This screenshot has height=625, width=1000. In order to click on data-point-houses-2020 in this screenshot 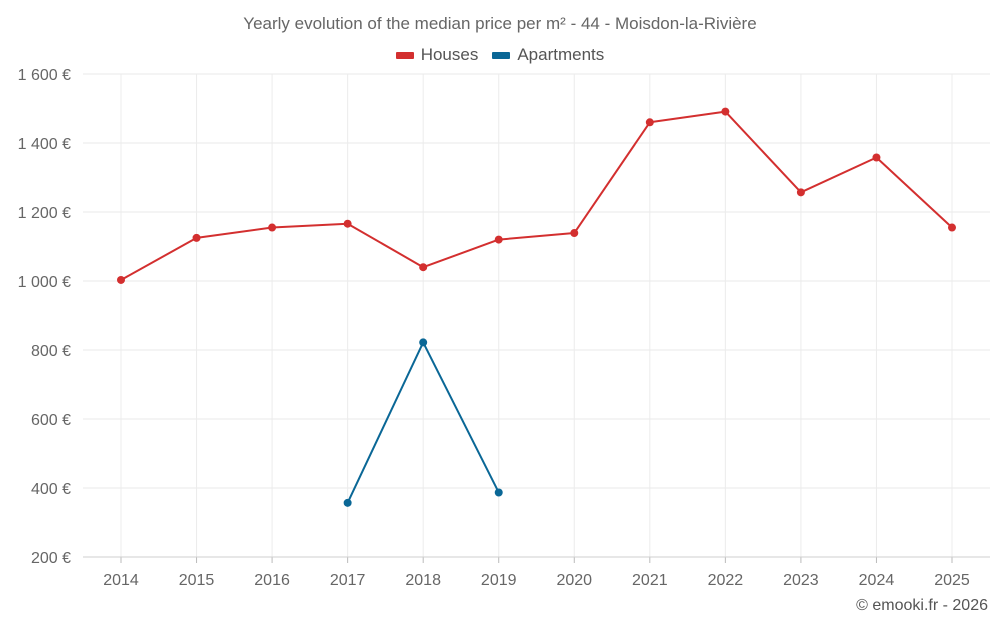, I will do `click(574, 233)`.